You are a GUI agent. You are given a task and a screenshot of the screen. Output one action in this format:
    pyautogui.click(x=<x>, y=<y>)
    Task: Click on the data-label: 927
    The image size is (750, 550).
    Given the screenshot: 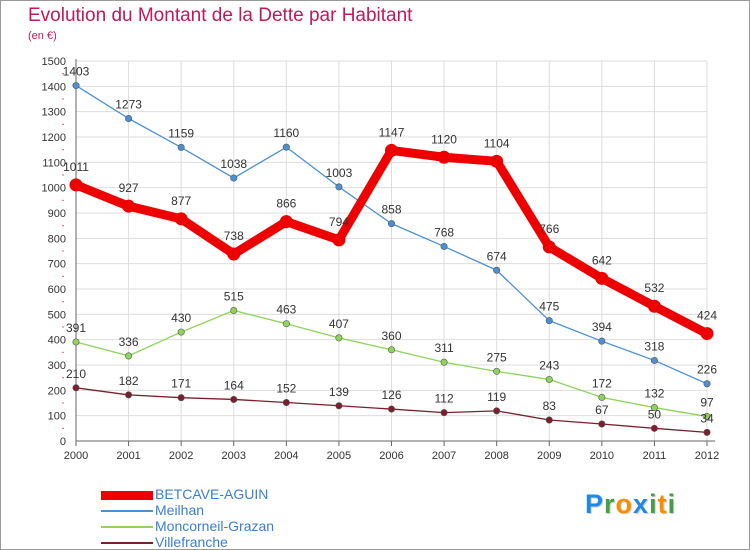 What is the action you would take?
    pyautogui.click(x=129, y=188)
    